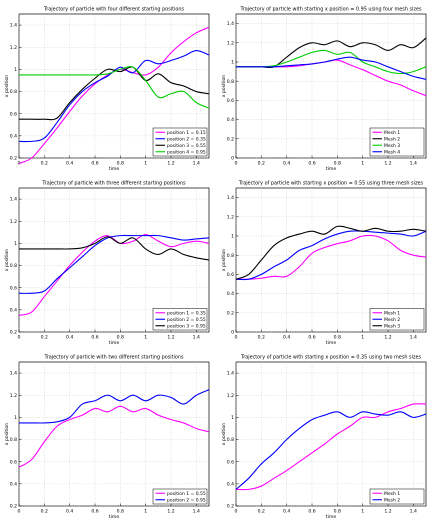 Image resolution: width=433 pixels, height=529 pixels. Describe the element at coordinates (186, 320) in the screenshot. I see `legend-entry: position 2 = 0.55` at that location.